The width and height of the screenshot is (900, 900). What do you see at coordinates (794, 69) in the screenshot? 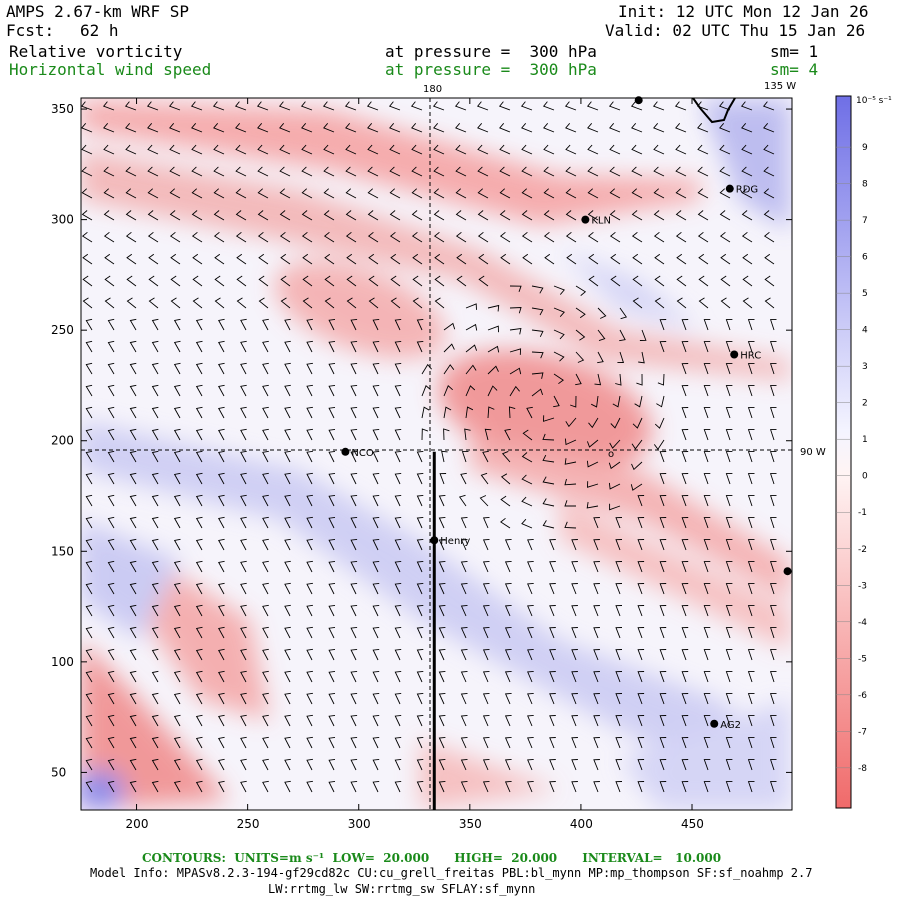
I see `field2-smoothing: sm= 4` at bounding box center [794, 69].